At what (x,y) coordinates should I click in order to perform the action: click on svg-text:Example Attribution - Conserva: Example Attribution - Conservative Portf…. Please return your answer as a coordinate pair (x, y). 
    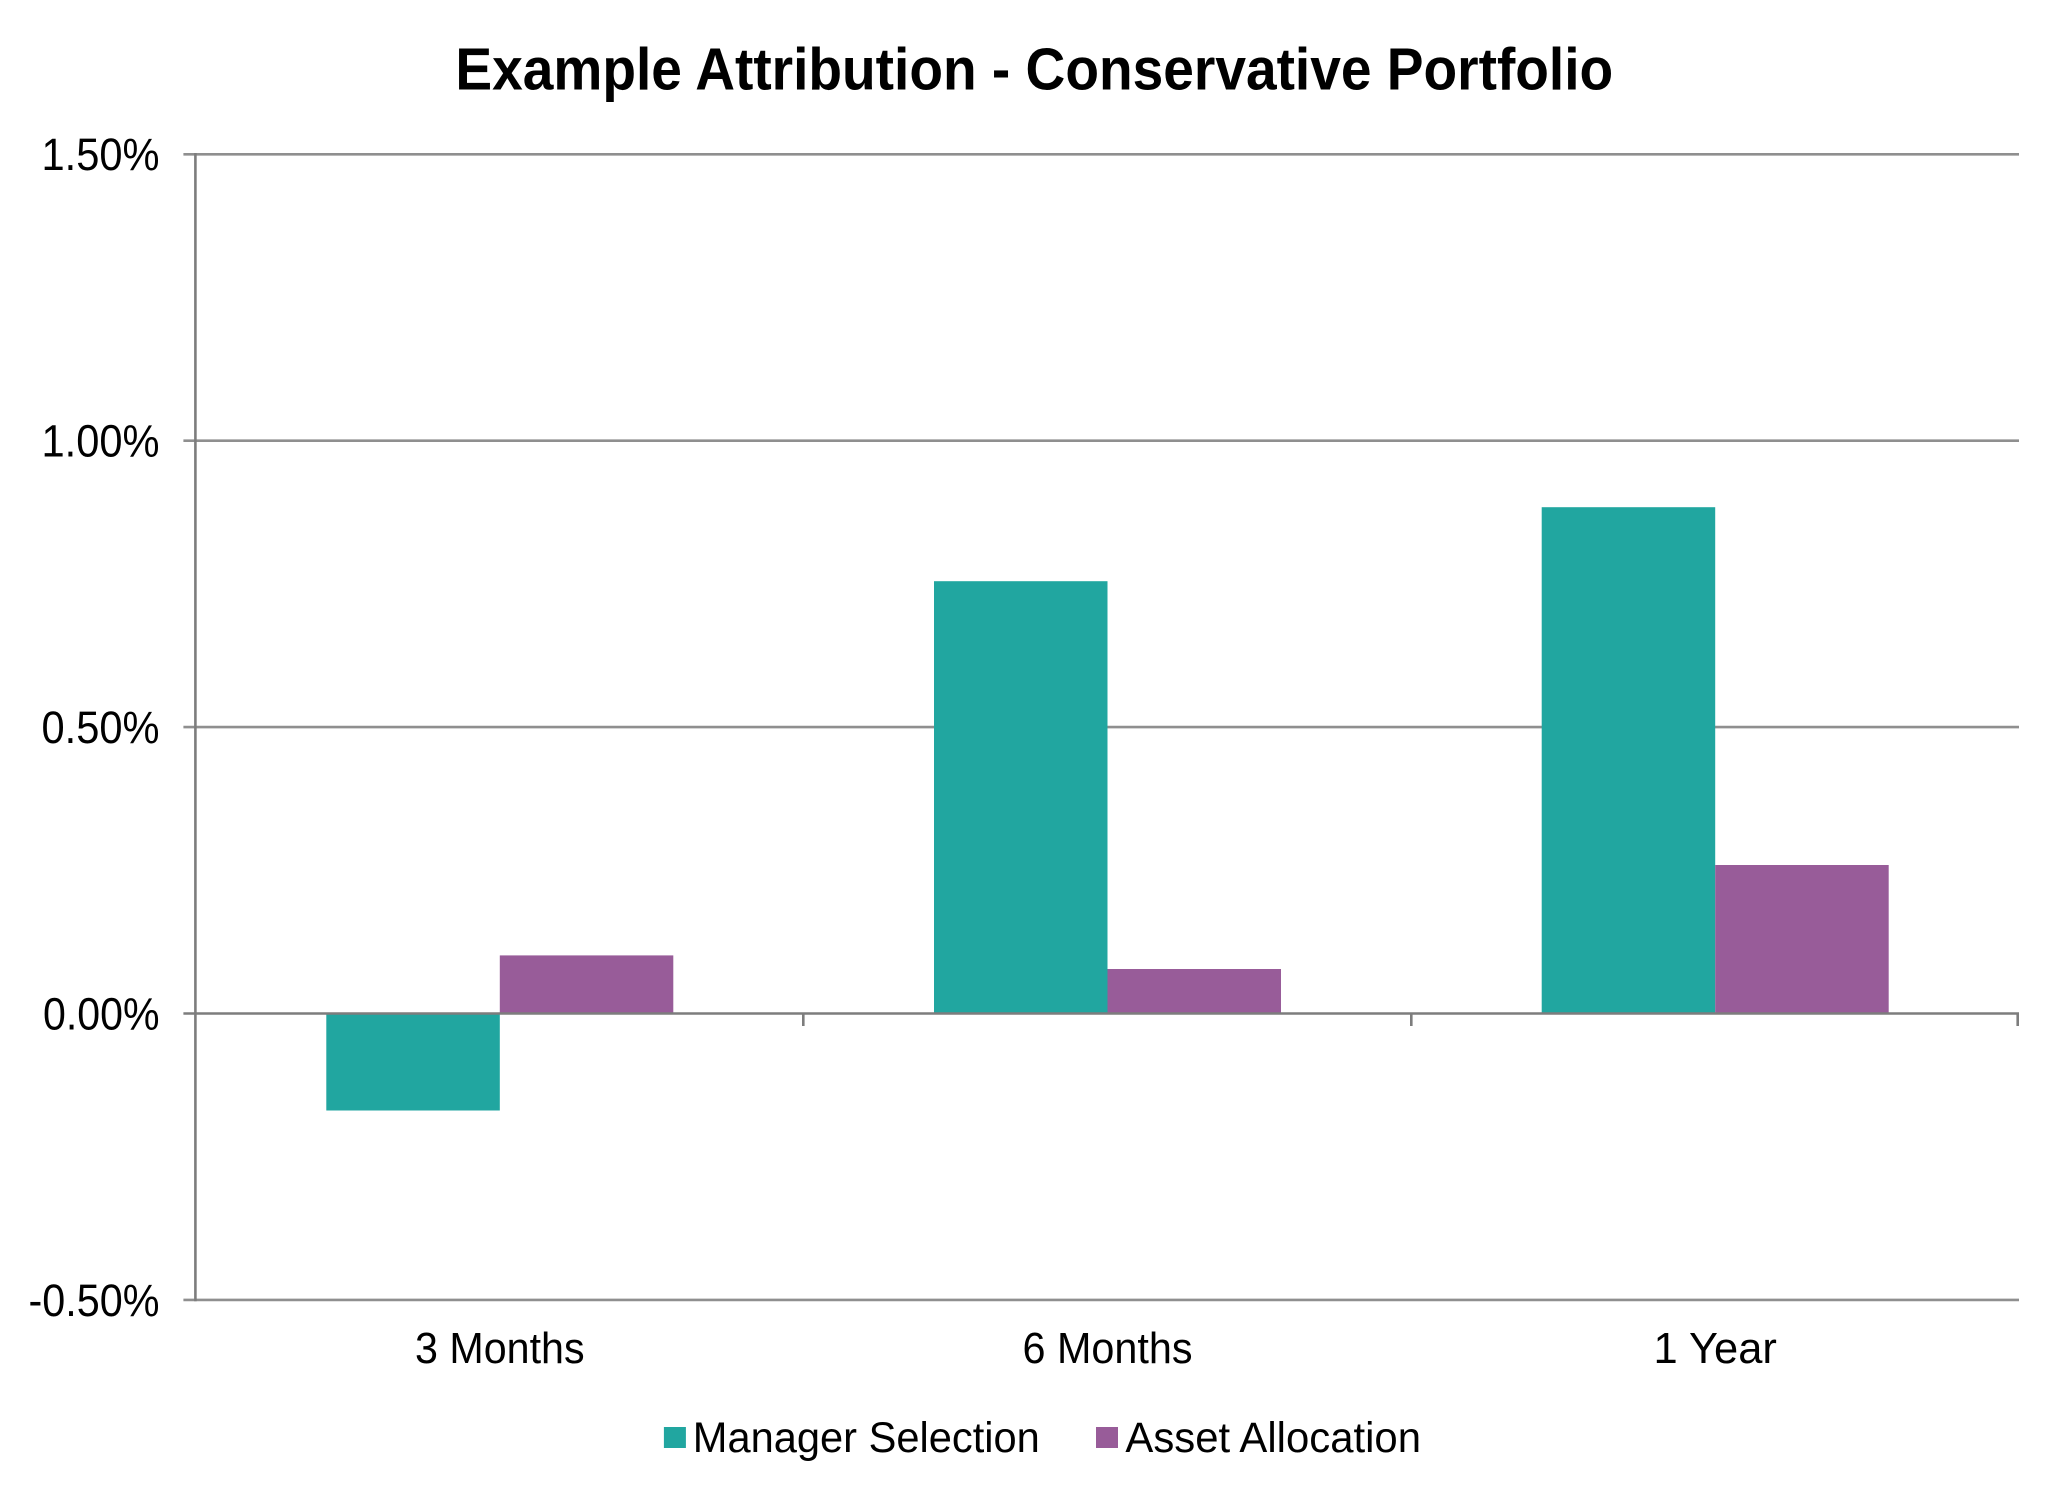
    Looking at the image, I should click on (1034, 69).